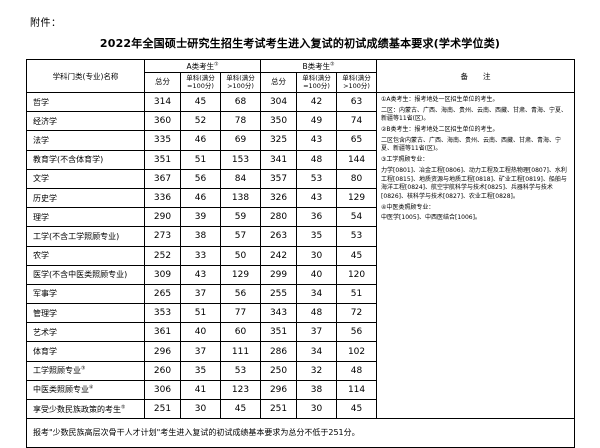 This screenshot has height=448, width=600. What do you see at coordinates (85, 140) in the screenshot?
I see `row-discipline: 法学` at bounding box center [85, 140].